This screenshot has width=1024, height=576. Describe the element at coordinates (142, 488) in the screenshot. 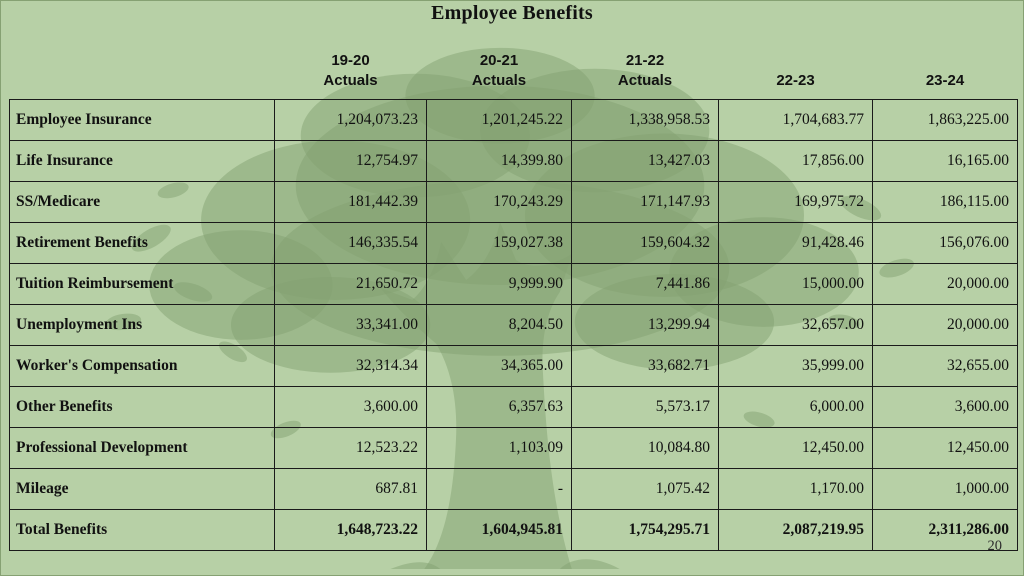

I see `row-label: Mileage` at that location.